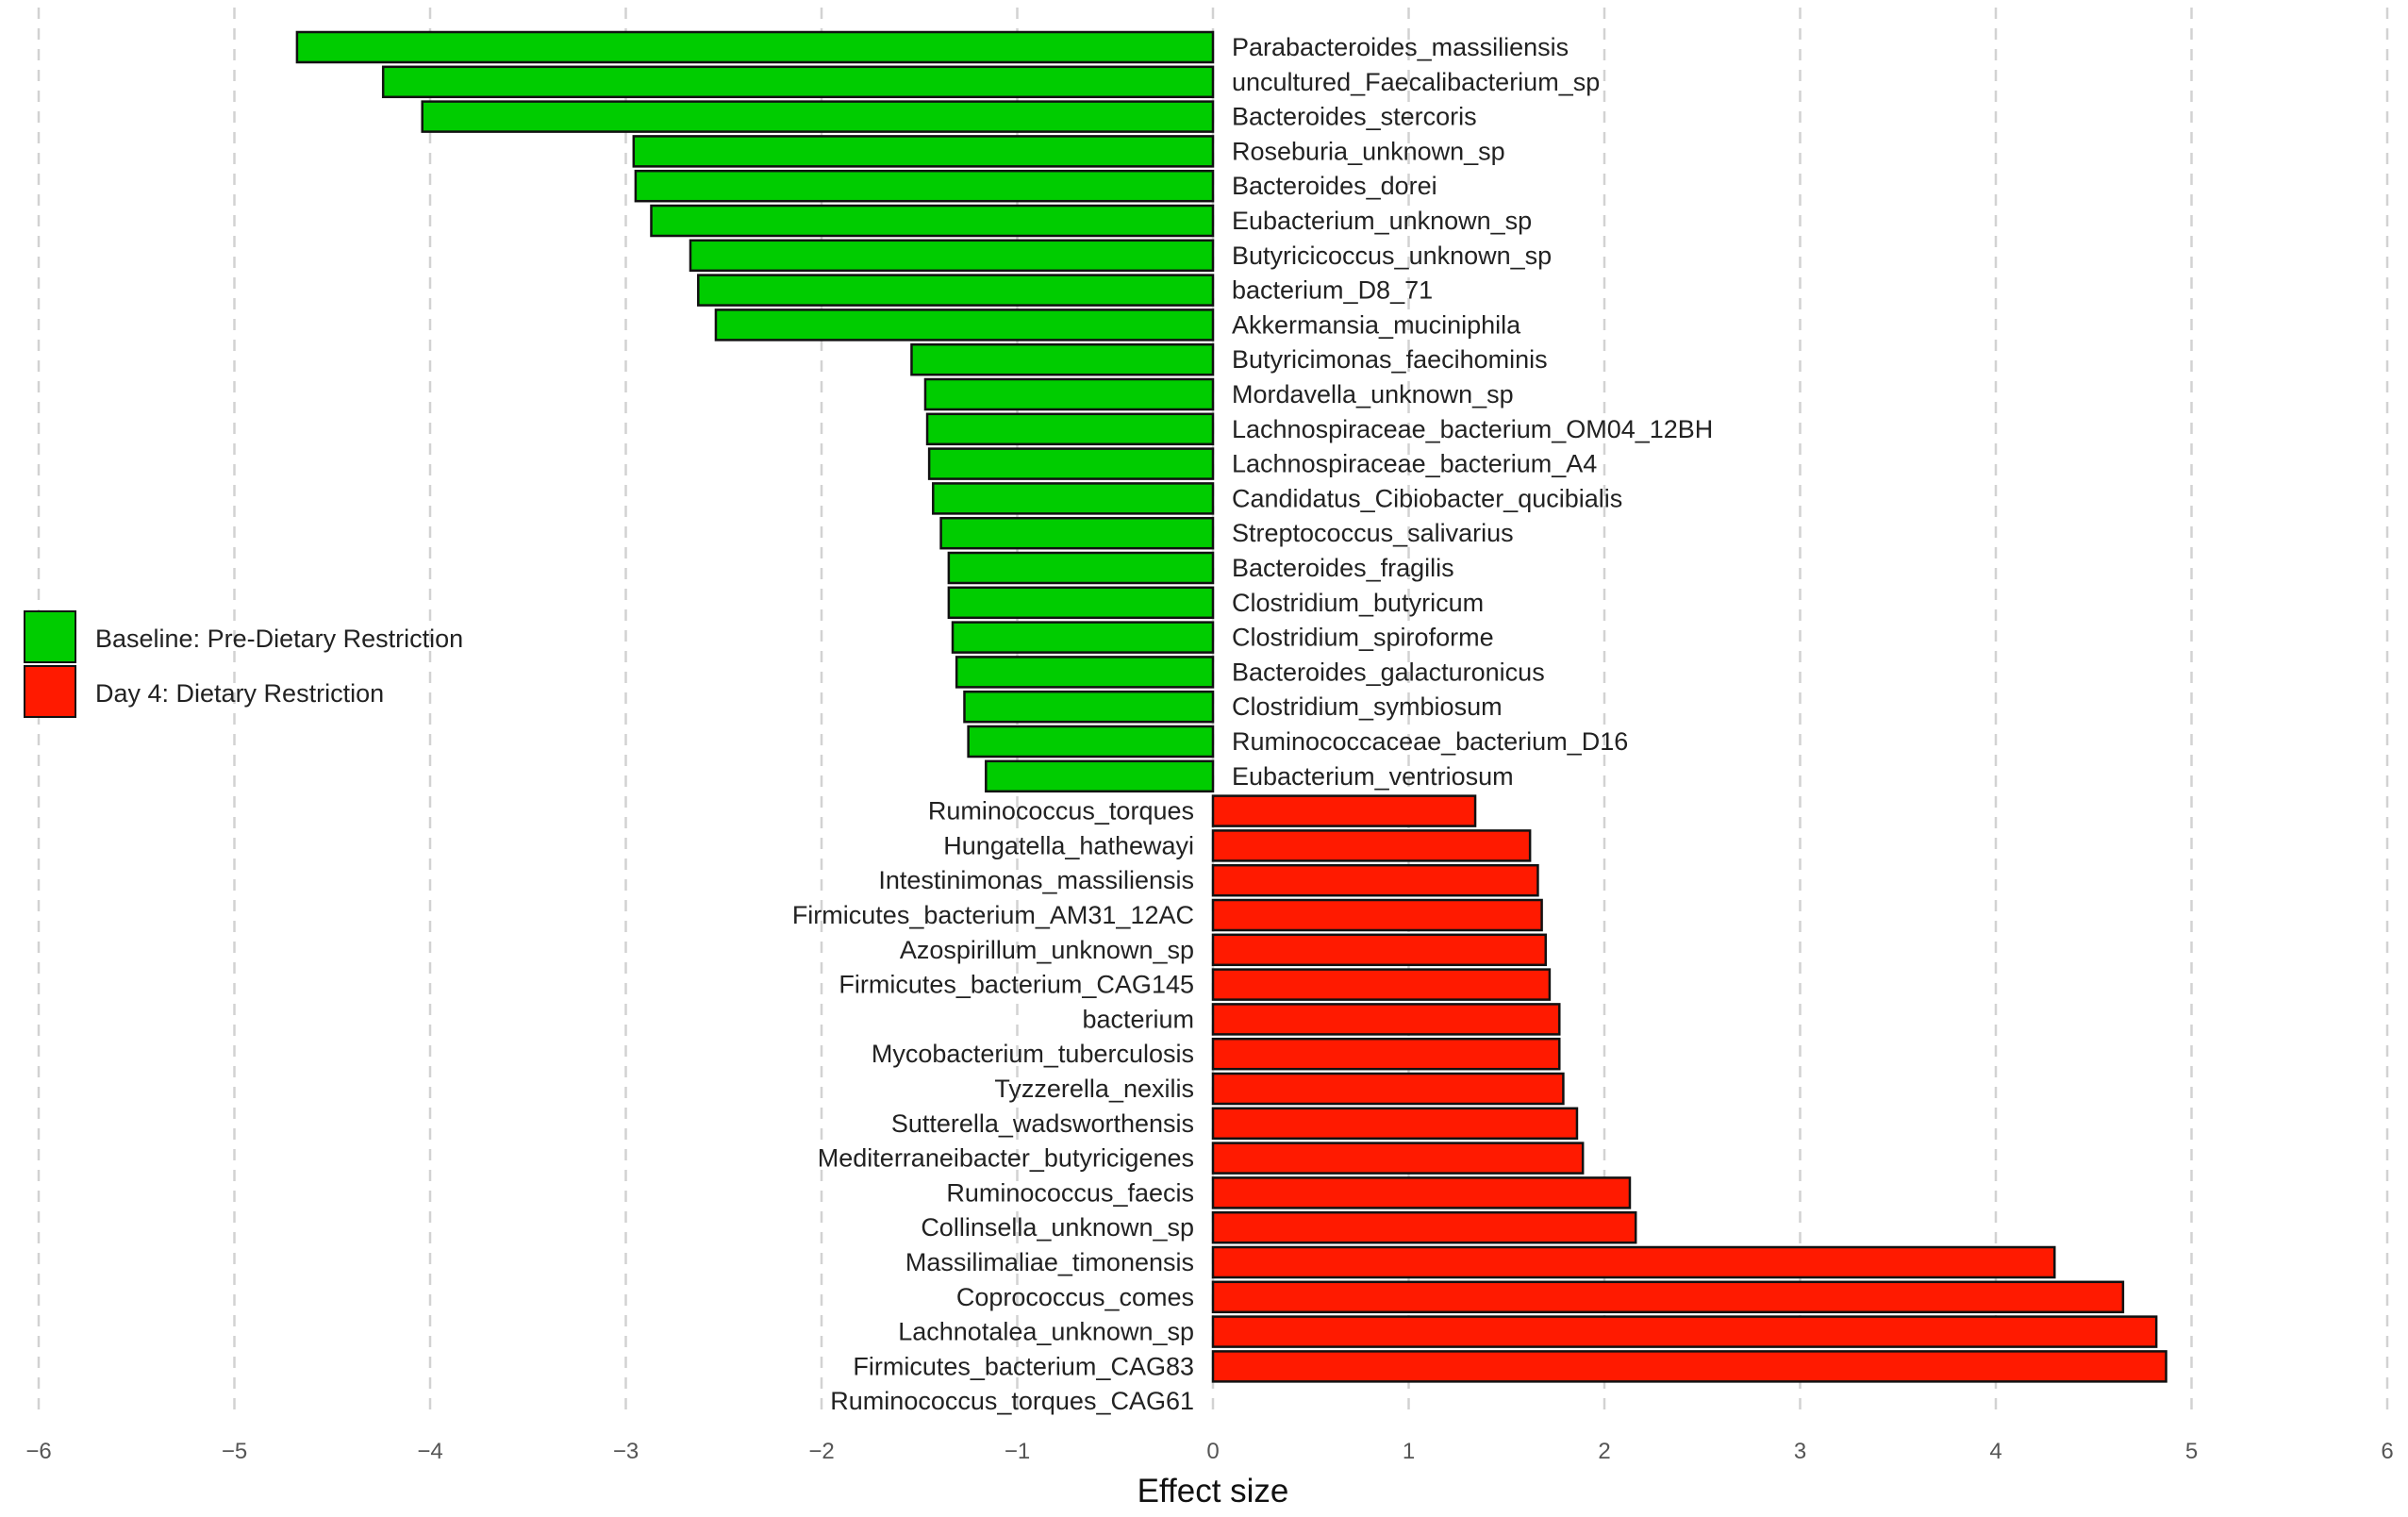 This screenshot has height=1517, width=2408. Describe the element at coordinates (38, 1451) in the screenshot. I see `x-tick-label: −6` at that location.